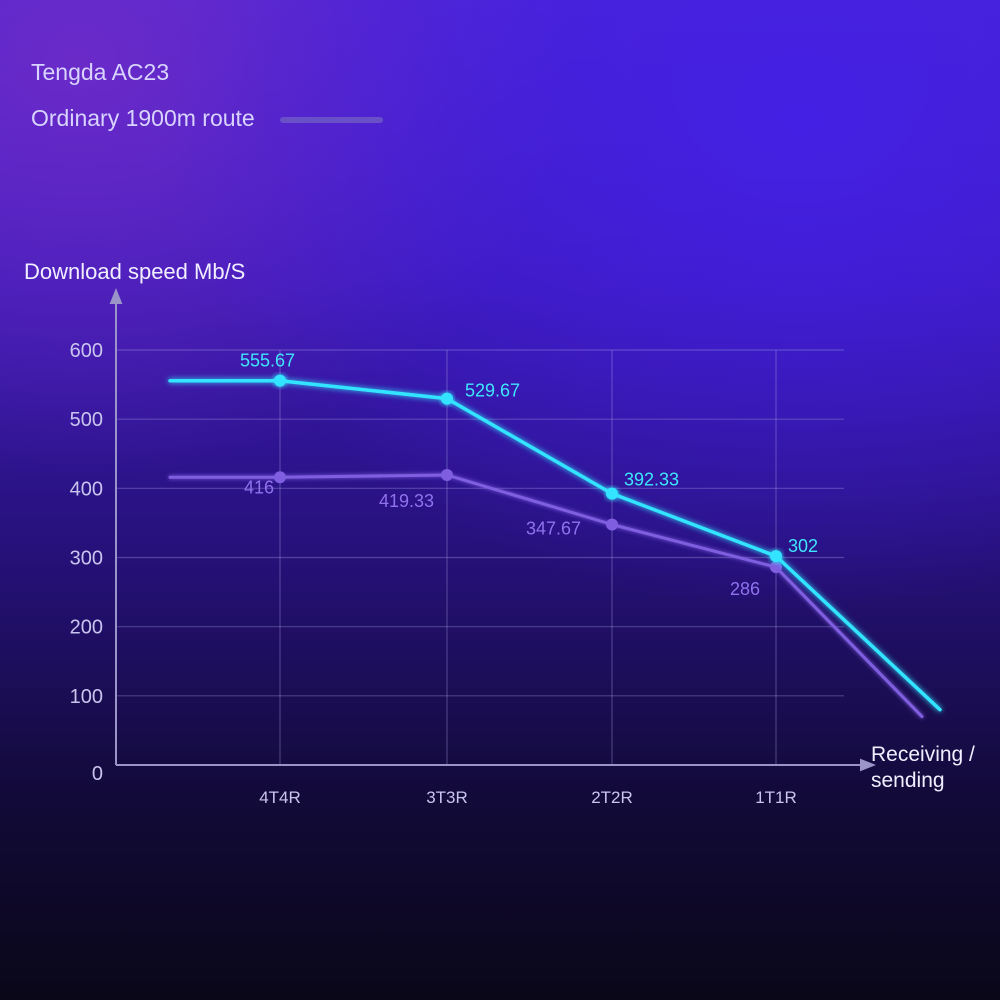 The width and height of the screenshot is (1000, 1000). I want to click on y-tick-label: 400, so click(86, 489).